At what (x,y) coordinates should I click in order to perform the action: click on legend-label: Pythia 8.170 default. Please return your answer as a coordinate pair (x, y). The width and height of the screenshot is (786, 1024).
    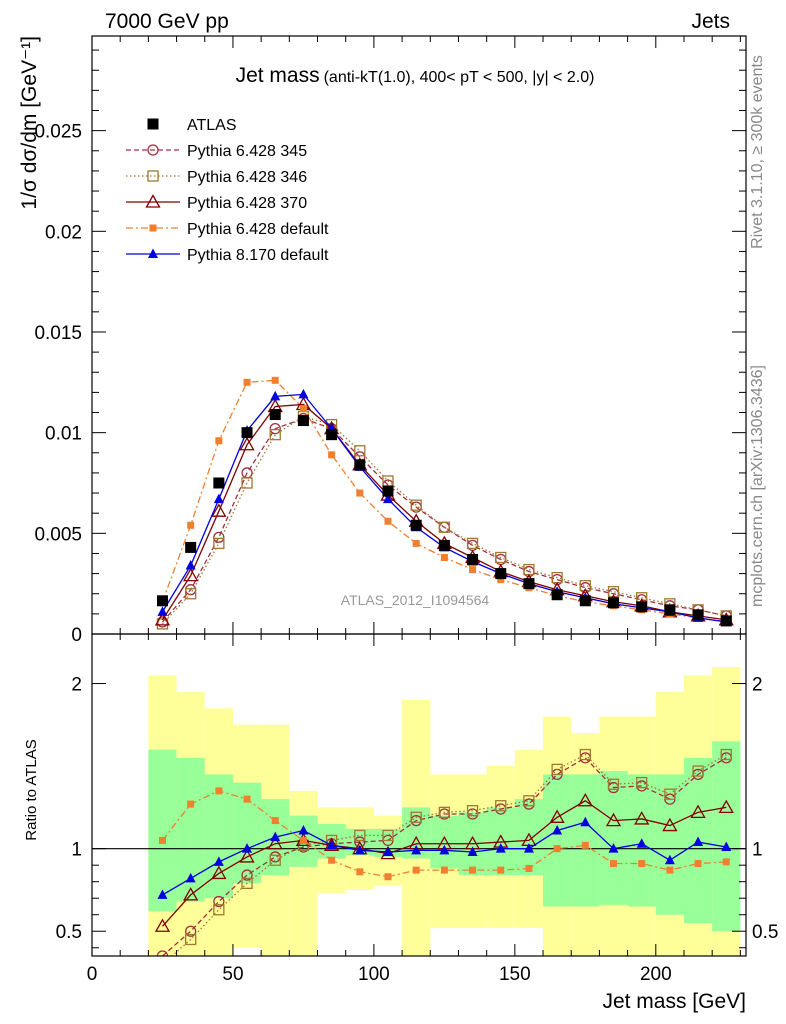
    Looking at the image, I should click on (258, 255).